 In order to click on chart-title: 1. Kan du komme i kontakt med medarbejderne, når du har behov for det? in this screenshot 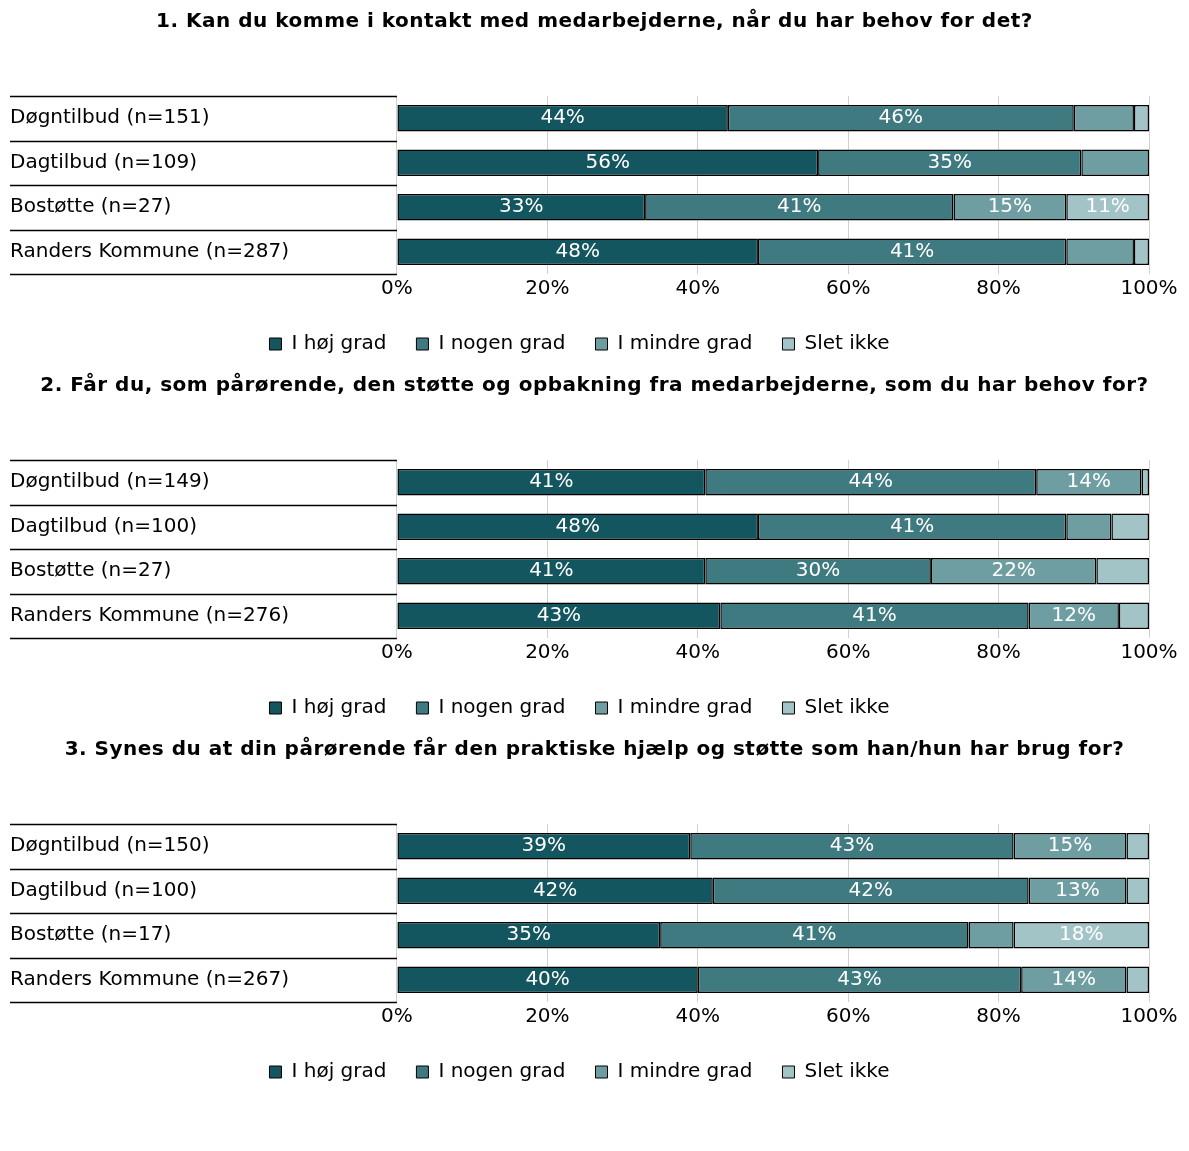, I will do `click(594, 20)`.